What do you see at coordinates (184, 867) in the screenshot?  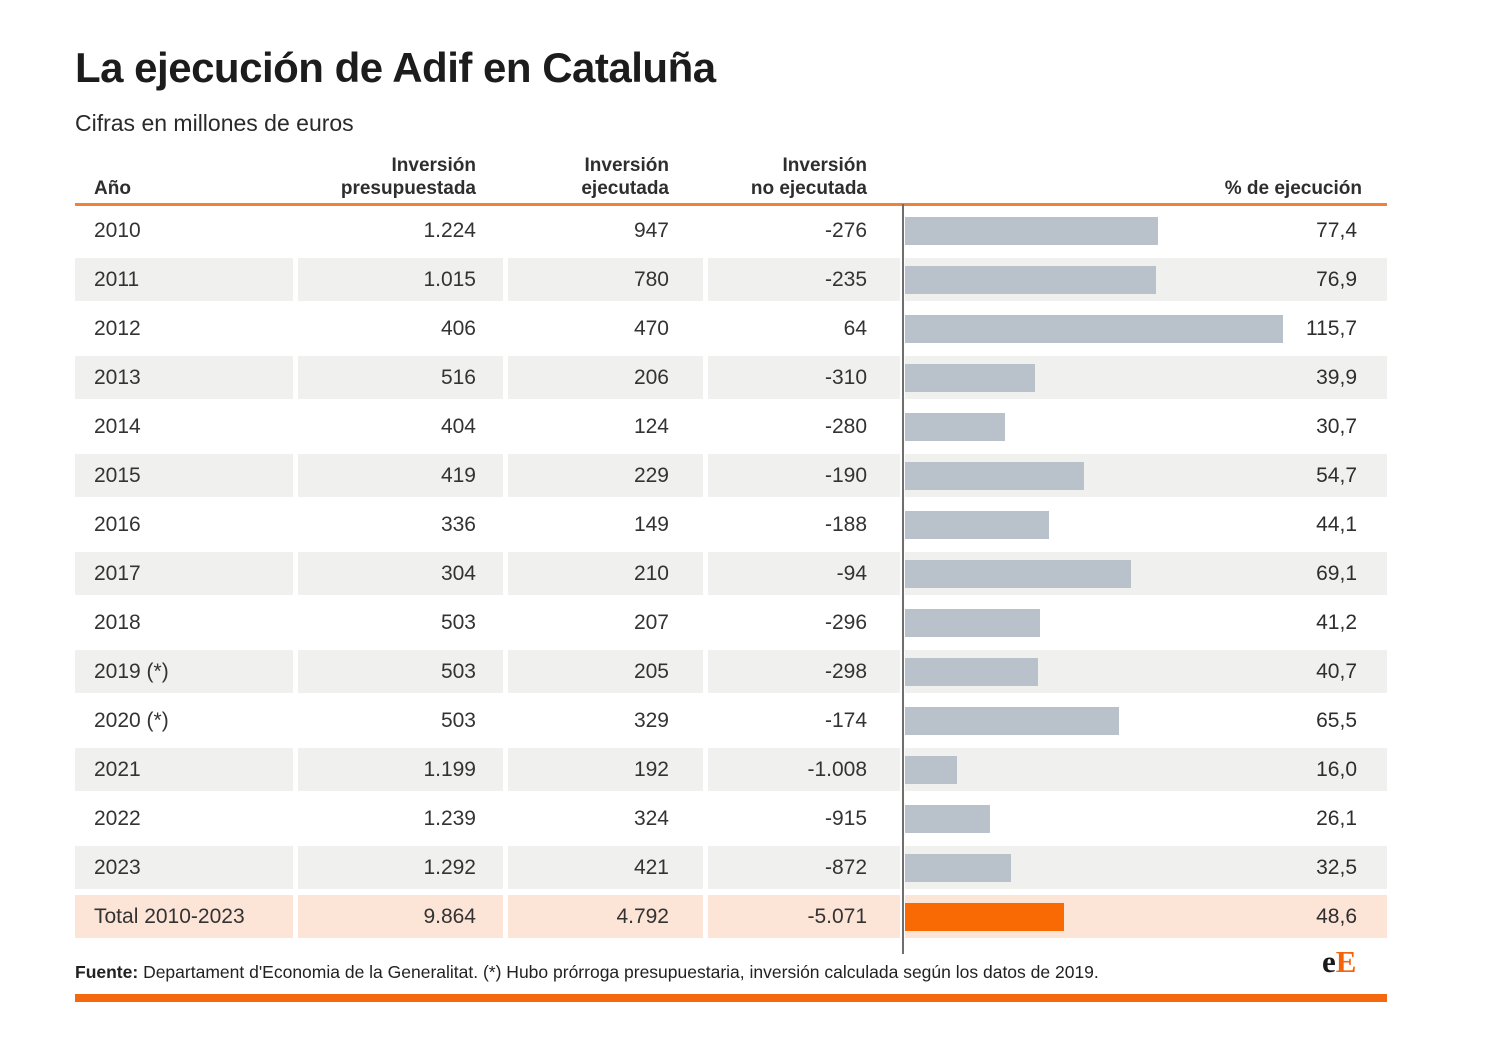 I see `year-cell: 2023` at bounding box center [184, 867].